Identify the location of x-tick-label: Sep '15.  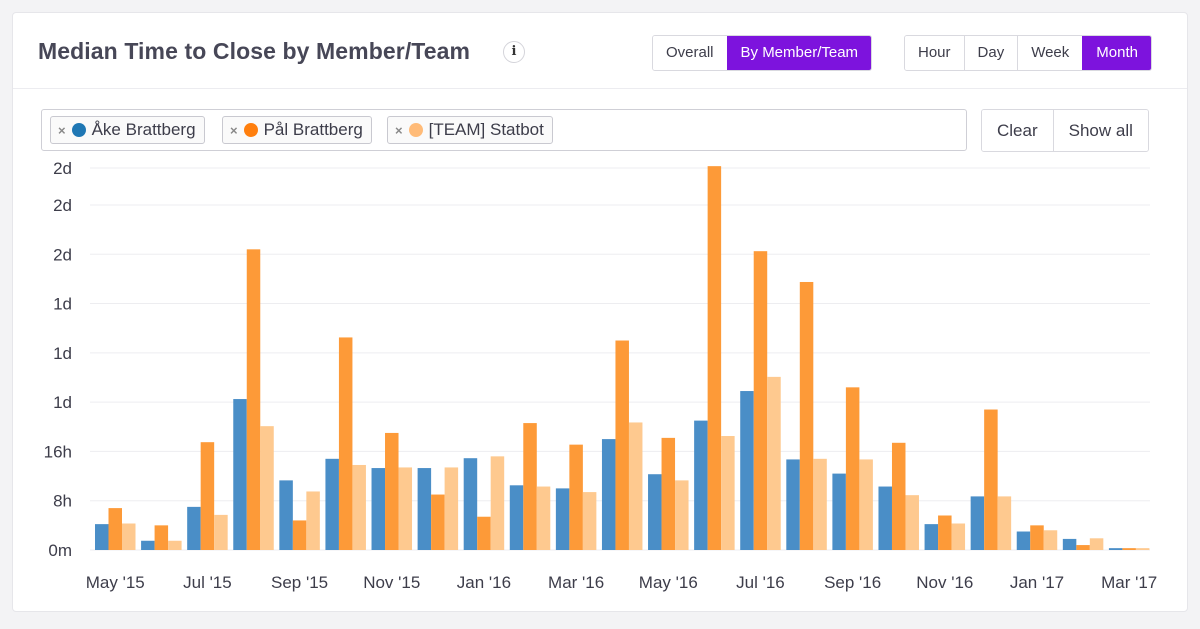
(299, 582).